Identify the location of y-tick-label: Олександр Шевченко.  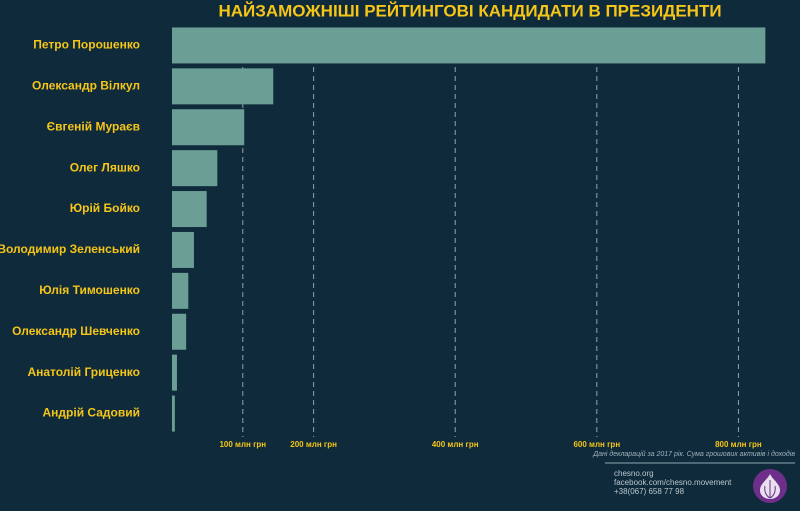
(76, 331).